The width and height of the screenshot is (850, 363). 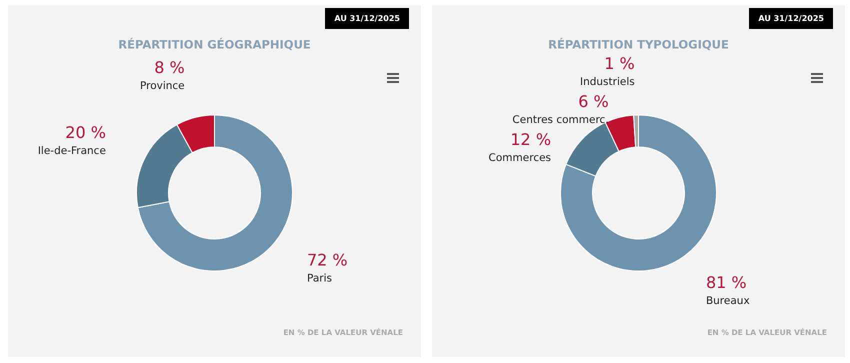 What do you see at coordinates (728, 301) in the screenshot?
I see `slice-label: Bureaux` at bounding box center [728, 301].